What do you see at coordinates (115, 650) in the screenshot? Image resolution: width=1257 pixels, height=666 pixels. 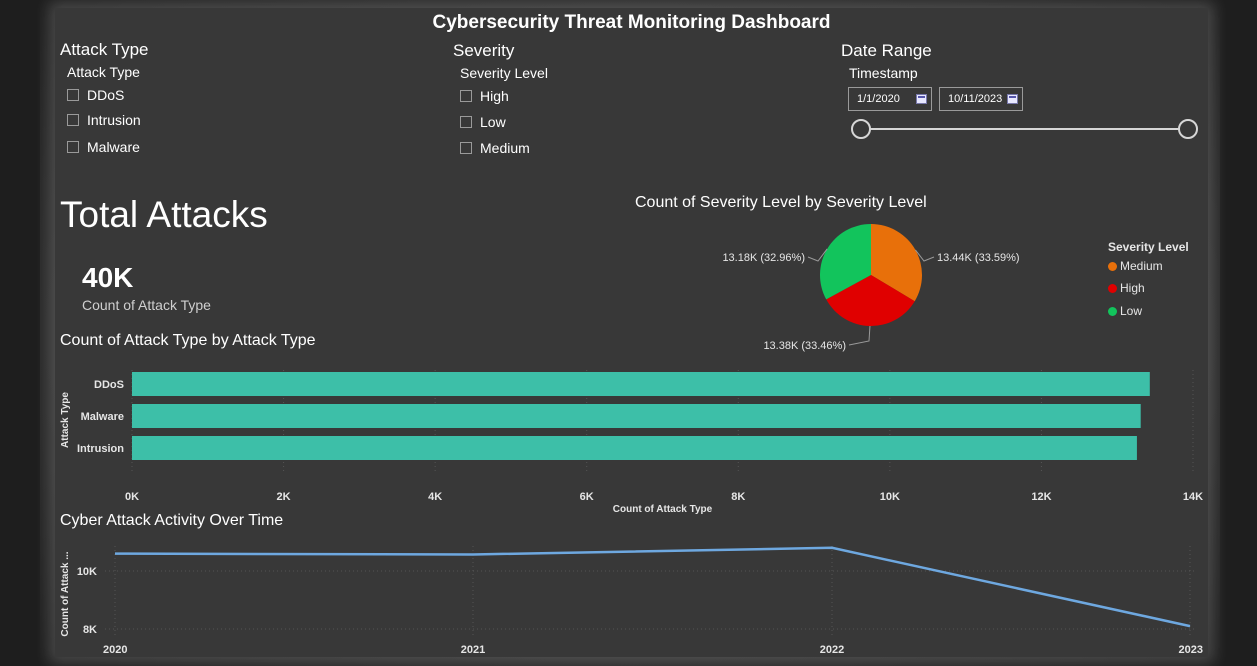 I see `line-x-tick-label: 2020` at bounding box center [115, 650].